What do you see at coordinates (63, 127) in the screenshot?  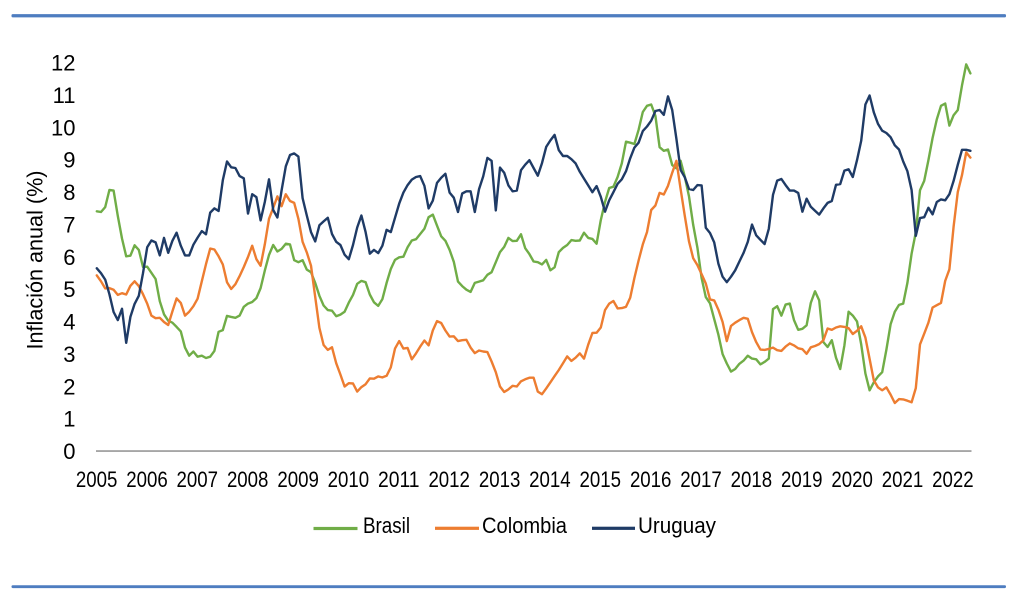 I see `svg-text: 10` at bounding box center [63, 127].